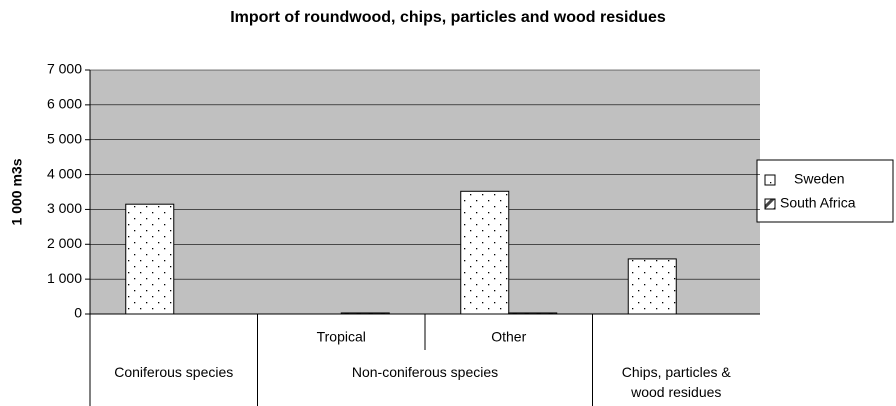 Image resolution: width=896 pixels, height=406 pixels. I want to click on group-label: Chips, particles & wood residues, so click(676, 382).